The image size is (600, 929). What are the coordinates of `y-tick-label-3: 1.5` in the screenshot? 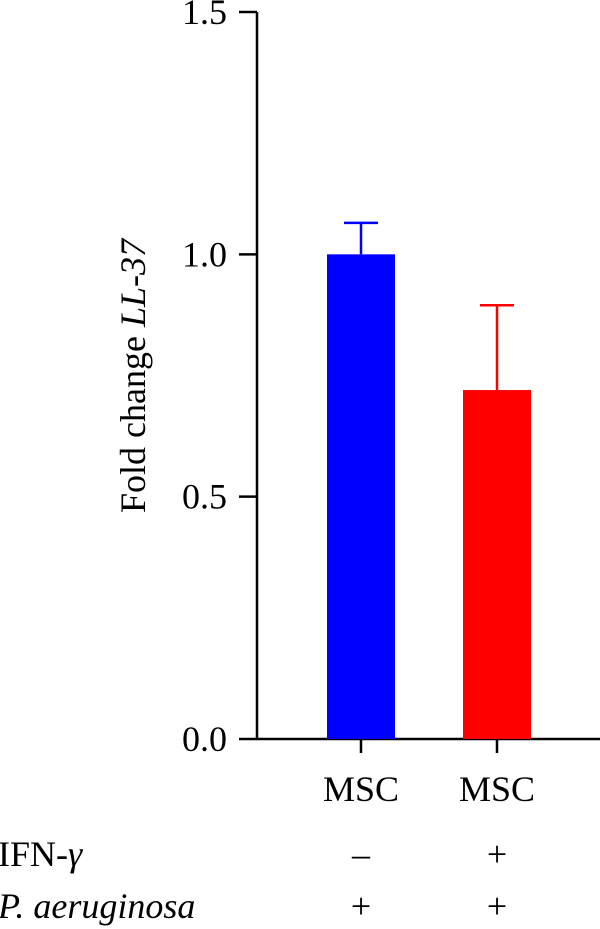 It's located at (204, 16).